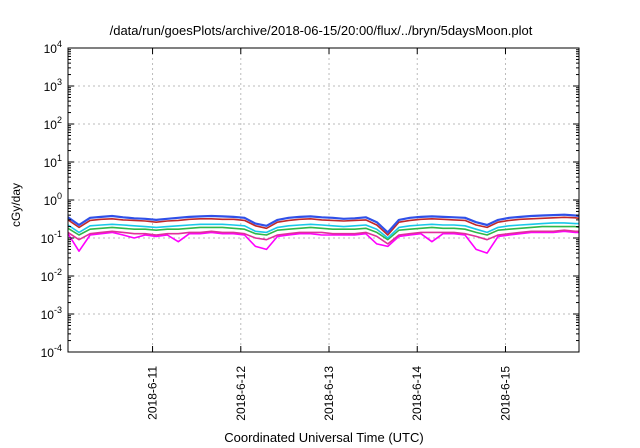 This screenshot has height=448, width=640. I want to click on y-tick-label: 10⁰, so click(53, 199).